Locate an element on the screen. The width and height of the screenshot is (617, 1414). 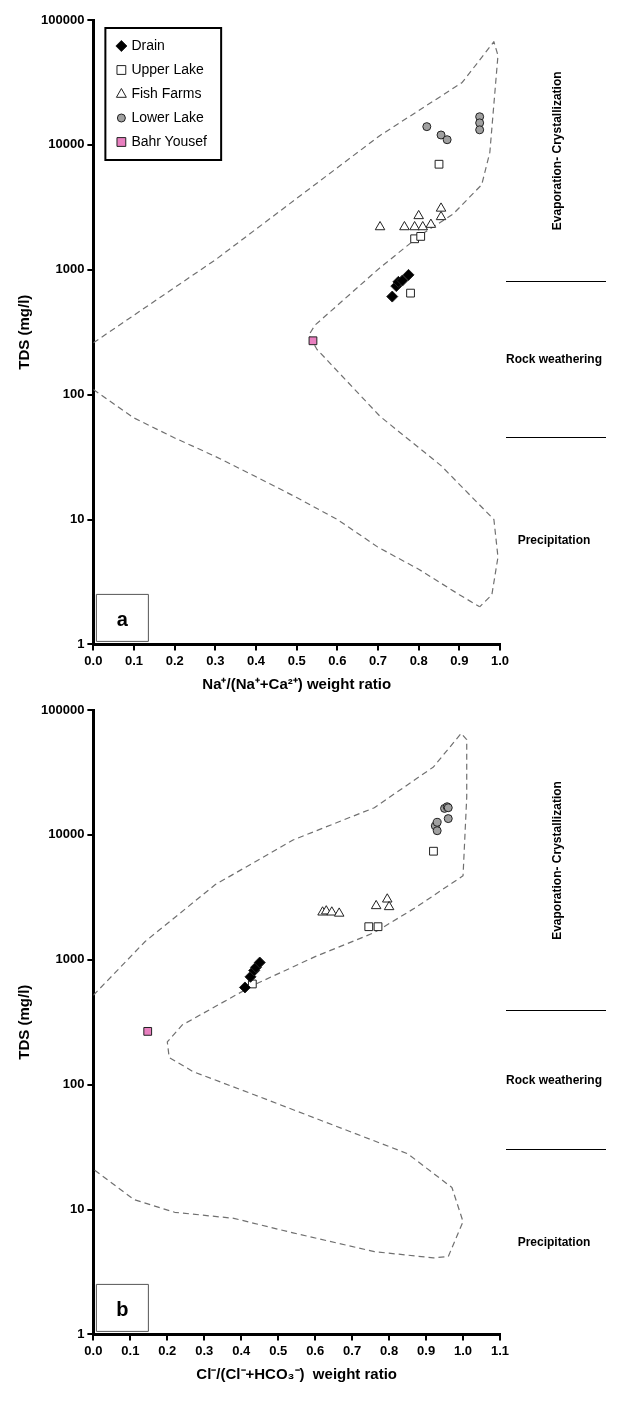
annotation: a is located at coordinates (122, 618).